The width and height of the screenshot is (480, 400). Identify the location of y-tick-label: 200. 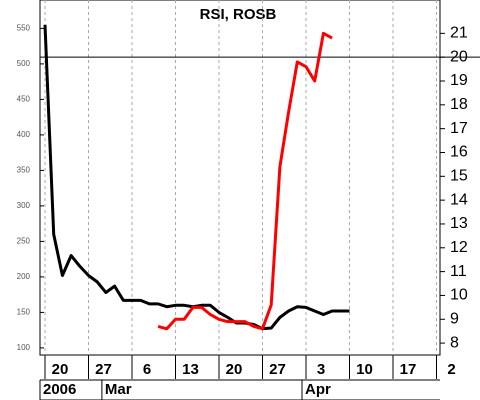
(24, 276).